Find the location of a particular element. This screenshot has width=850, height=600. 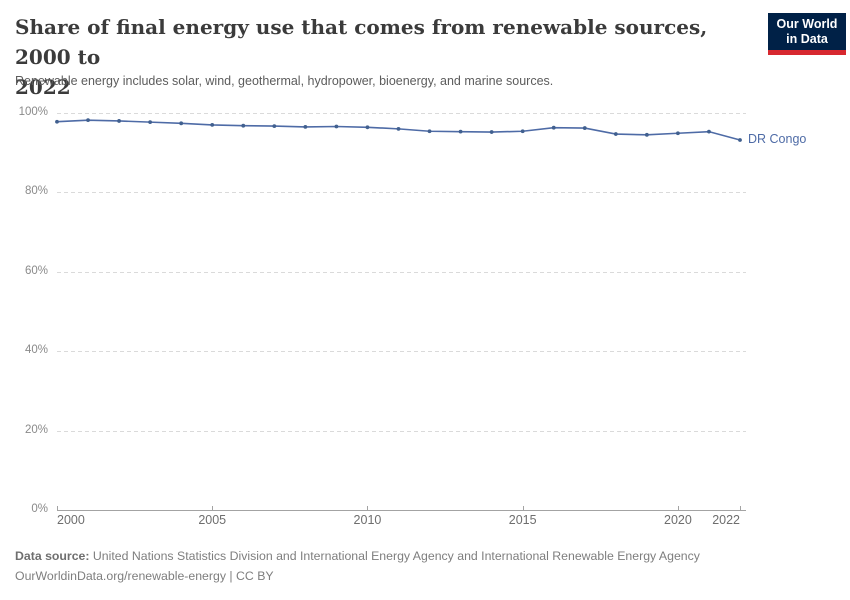

data-point-2007 is located at coordinates (274, 126).